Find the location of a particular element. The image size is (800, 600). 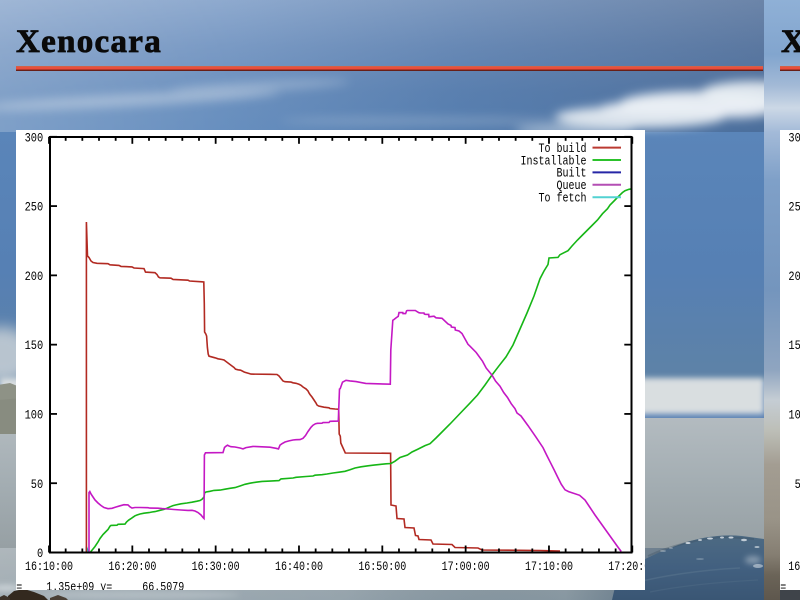

svg-text: 17:20:00 is located at coordinates (626, 567).